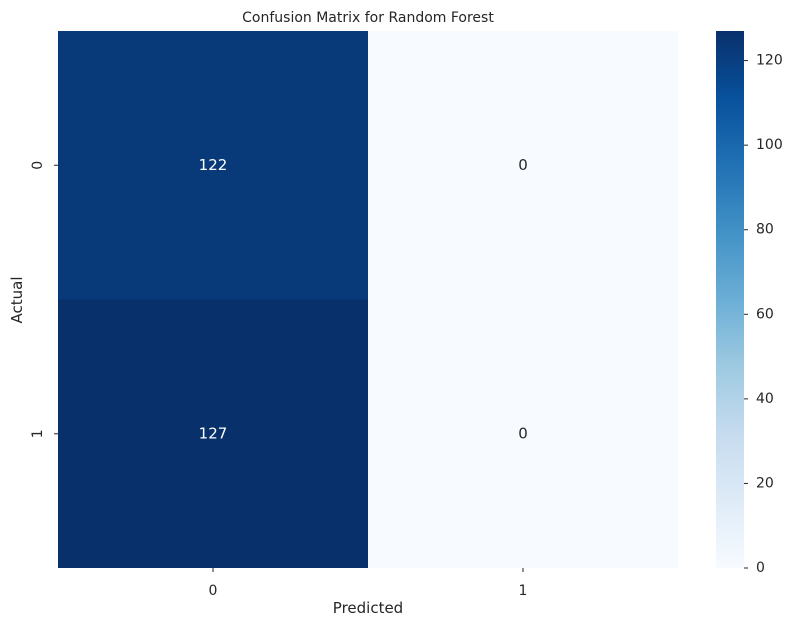 The height and width of the screenshot is (627, 792). Describe the element at coordinates (44, 299) in the screenshot. I see `y-axis-ticks: 01` at that location.